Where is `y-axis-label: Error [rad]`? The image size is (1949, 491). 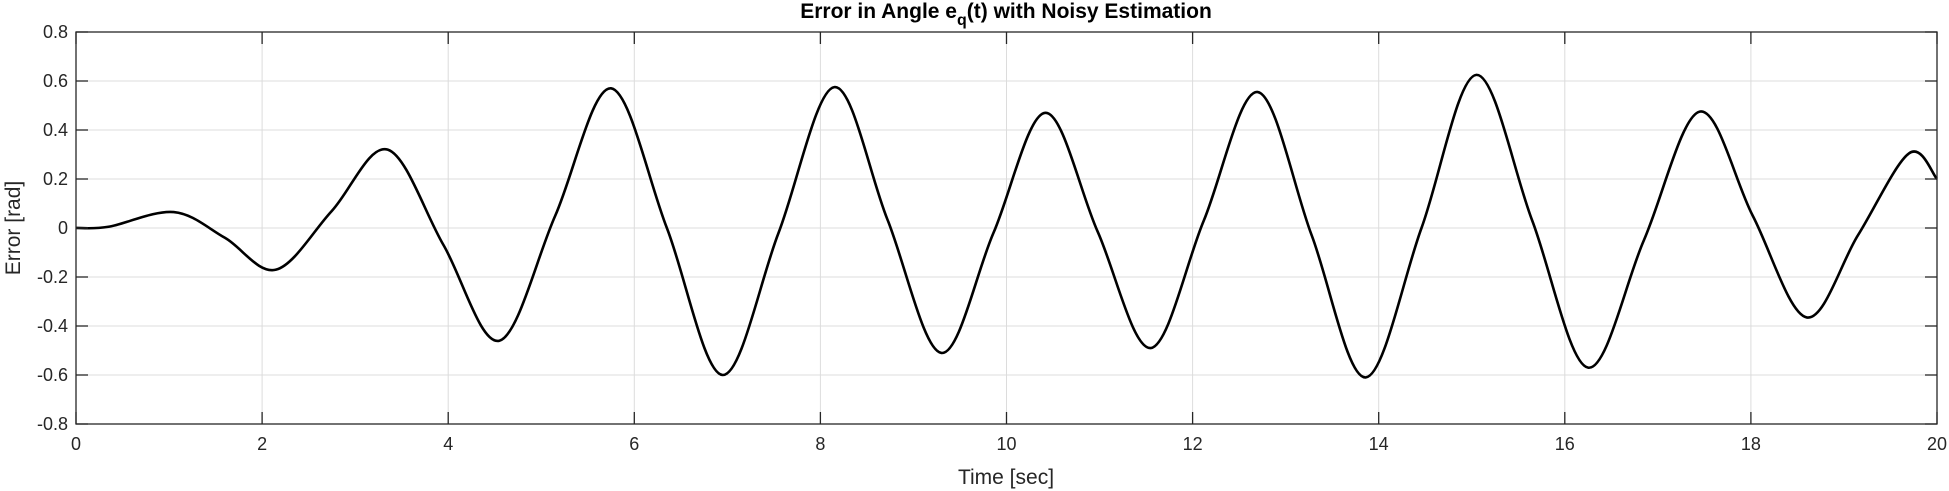 y-axis-label: Error [rad] is located at coordinates (13, 228).